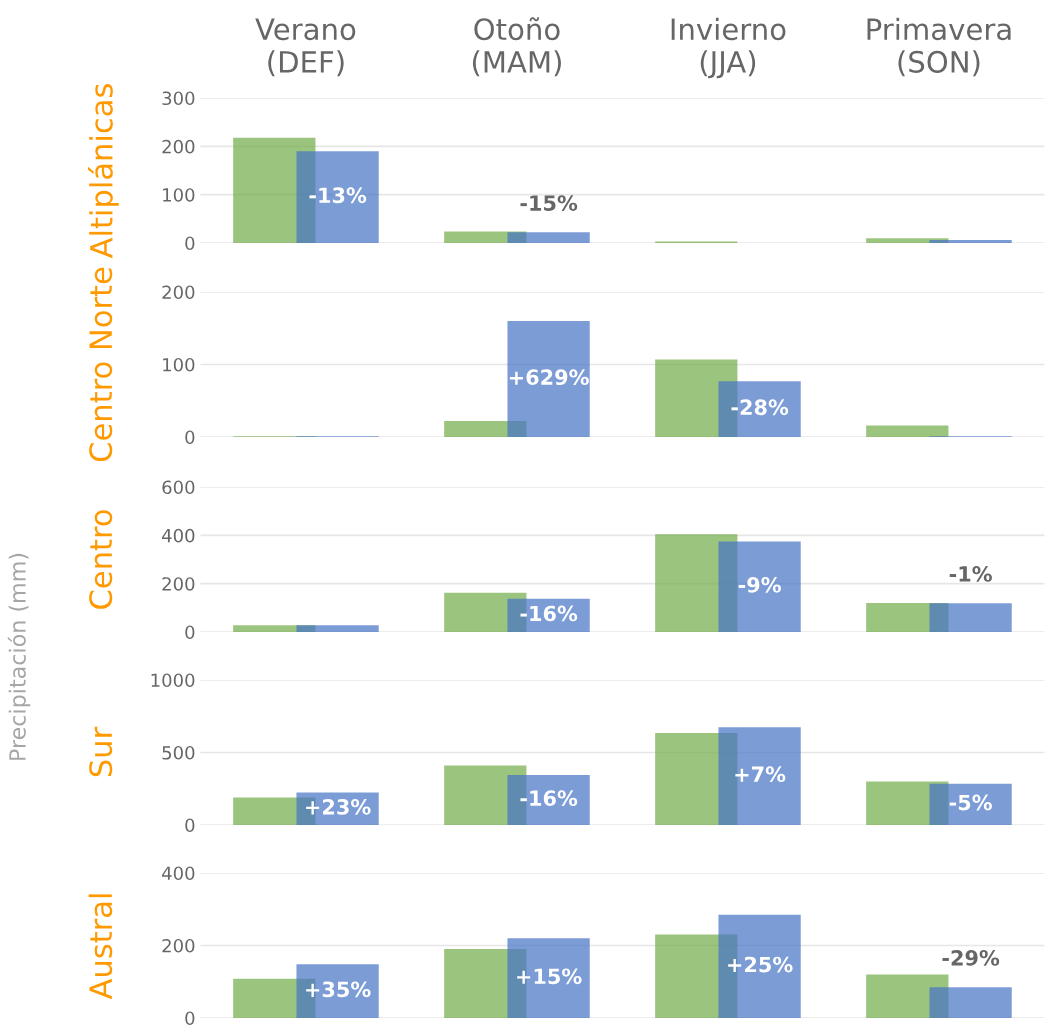 Image resolution: width=1055 pixels, height=1027 pixels. I want to click on text: Centro, so click(101, 559).